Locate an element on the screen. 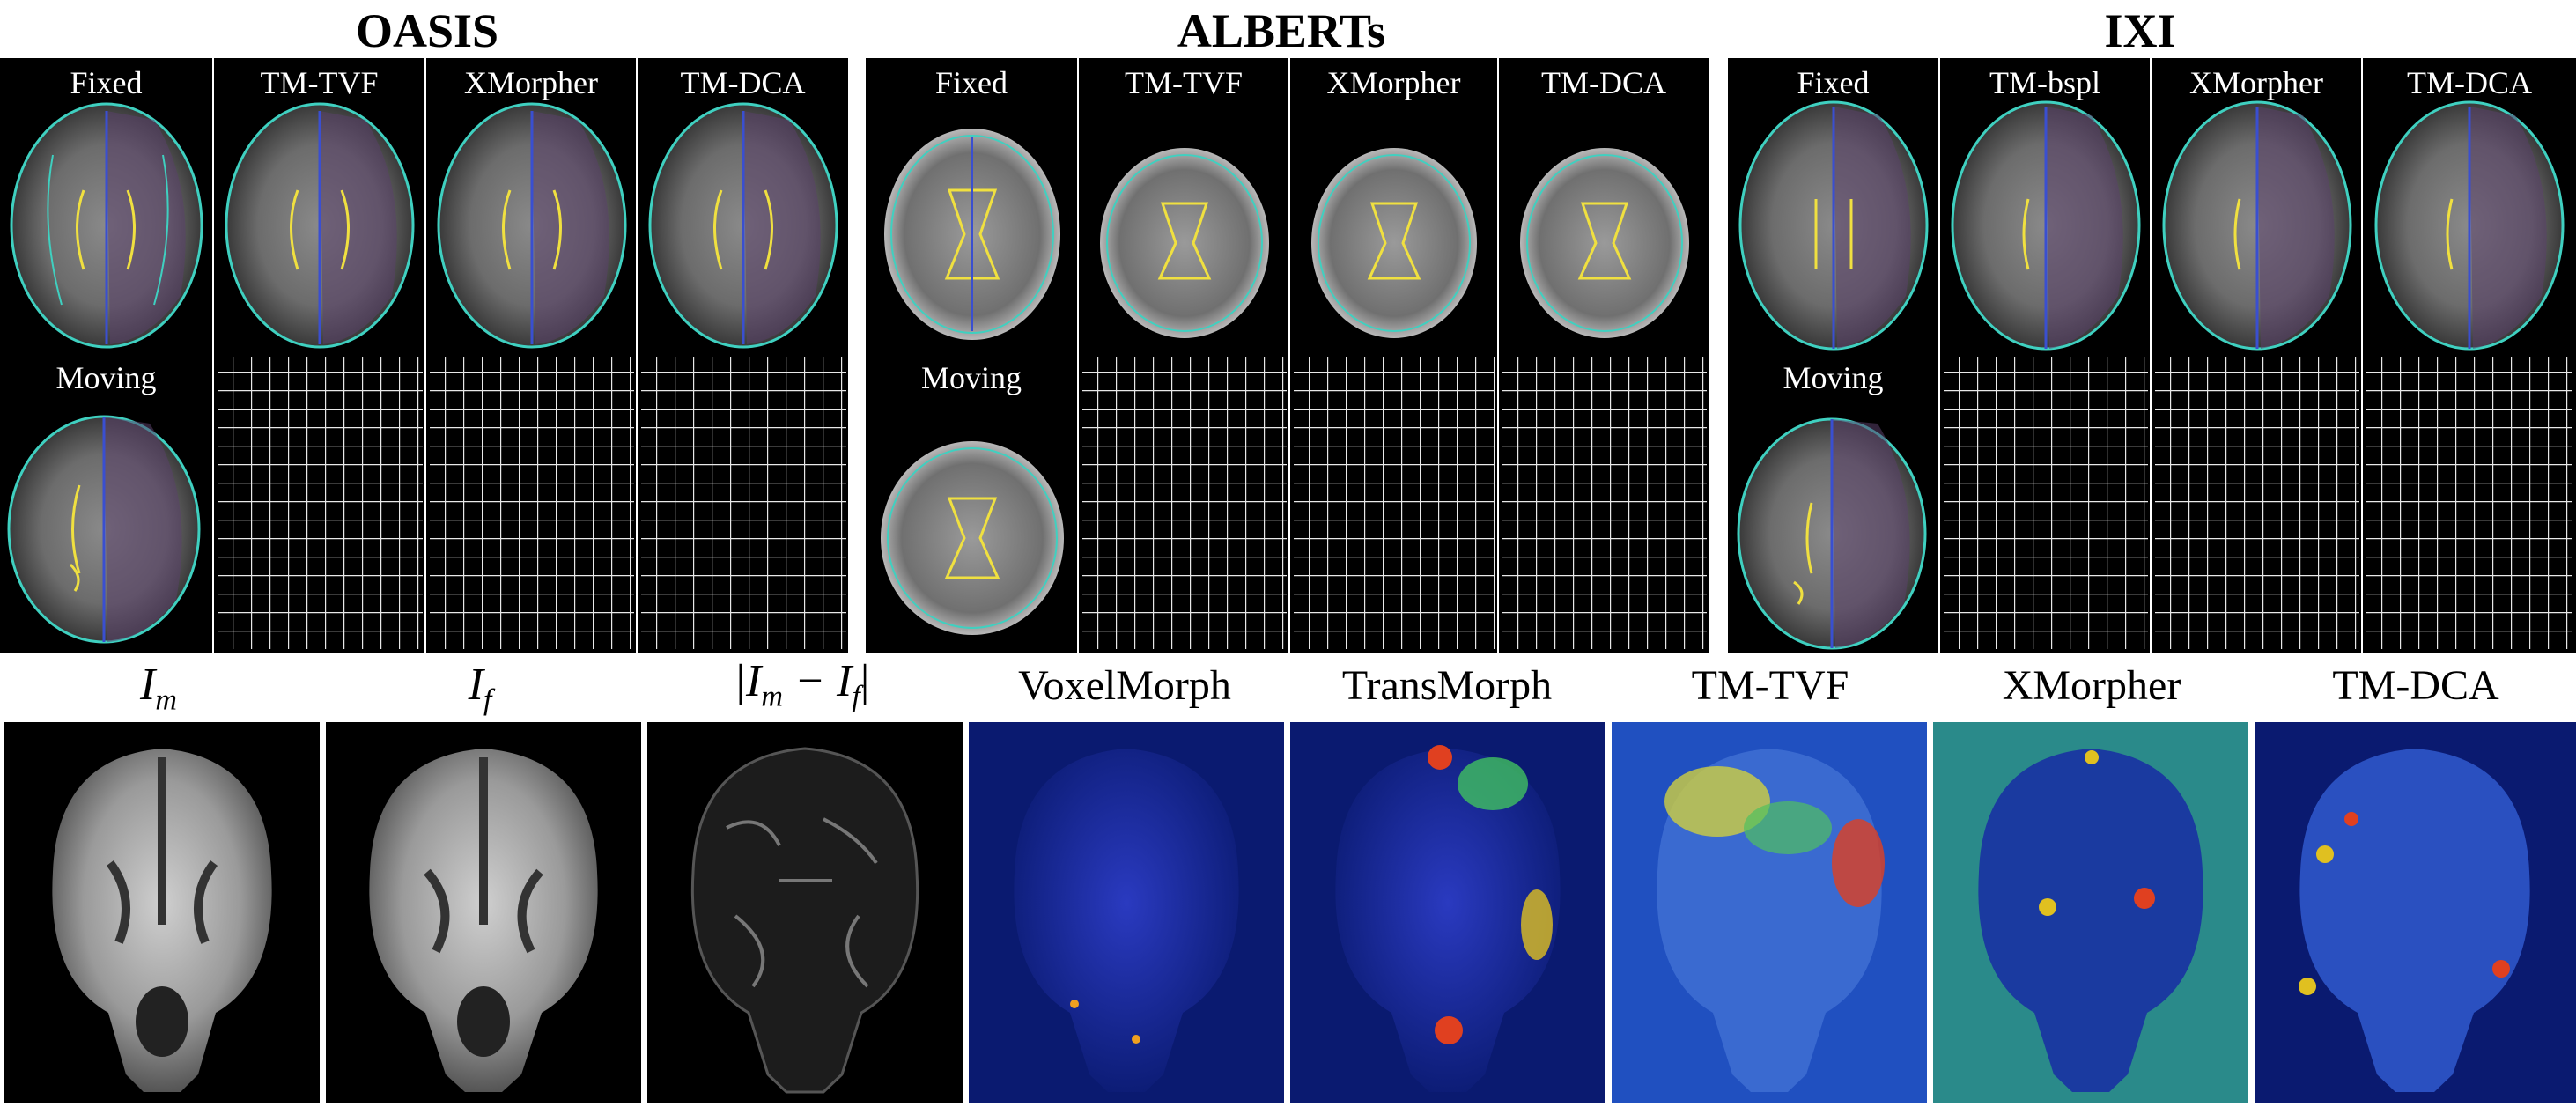 This screenshot has height=1107, width=2576. deformation-grid-alberts-xmorpher is located at coordinates (1394, 503).